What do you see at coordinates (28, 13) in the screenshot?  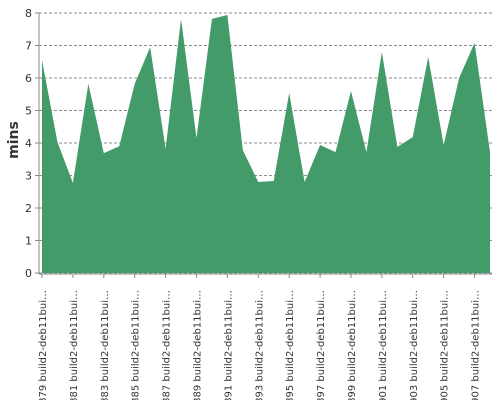 I see `y-tick-label: 8` at bounding box center [28, 13].